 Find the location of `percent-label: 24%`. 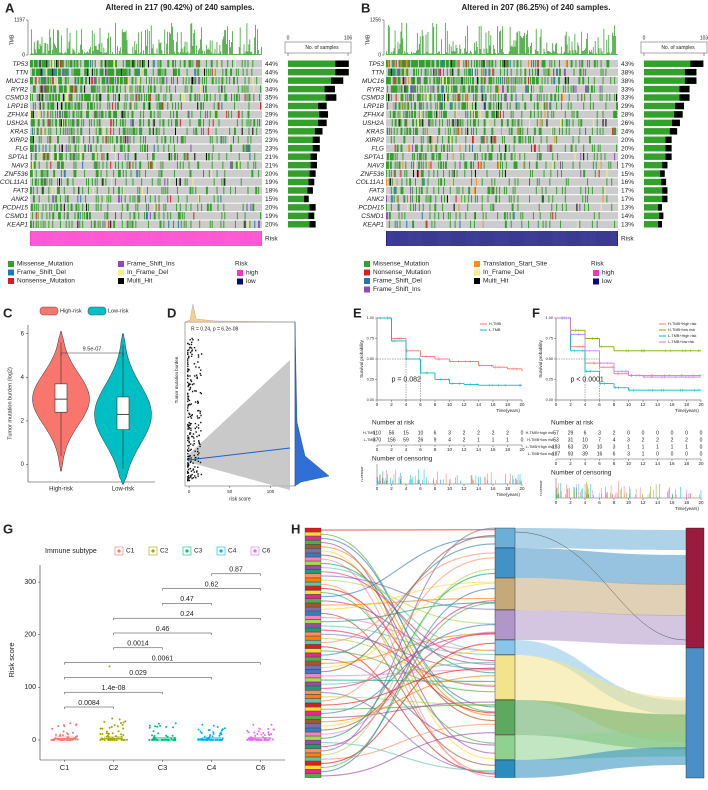

percent-label: 24% is located at coordinates (627, 132).